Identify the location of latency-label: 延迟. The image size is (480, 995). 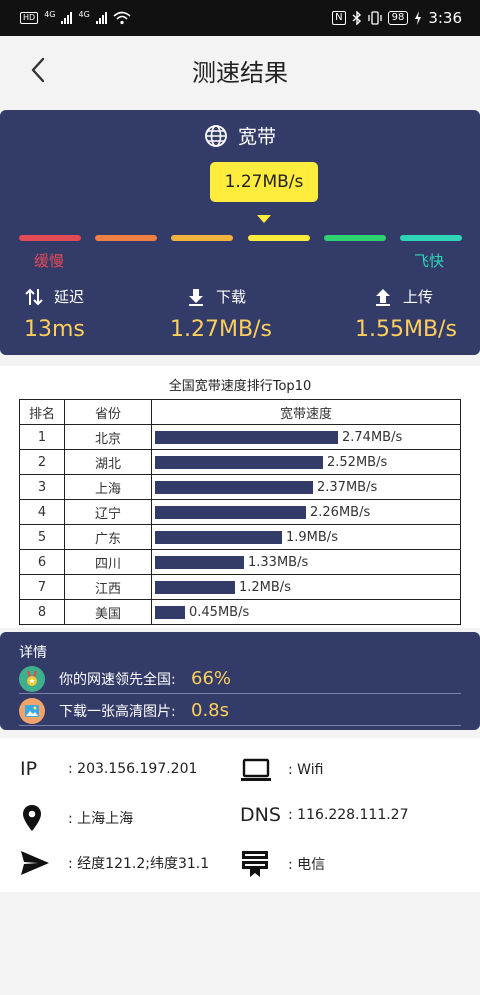
(69, 297).